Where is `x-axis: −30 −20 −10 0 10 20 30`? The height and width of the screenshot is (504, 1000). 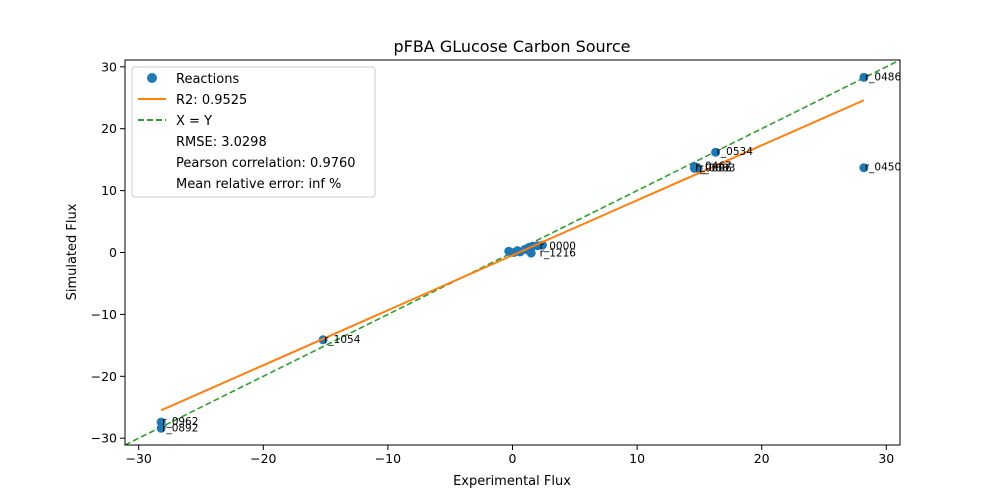 x-axis: −30 −20 −10 0 10 20 30 is located at coordinates (510, 455).